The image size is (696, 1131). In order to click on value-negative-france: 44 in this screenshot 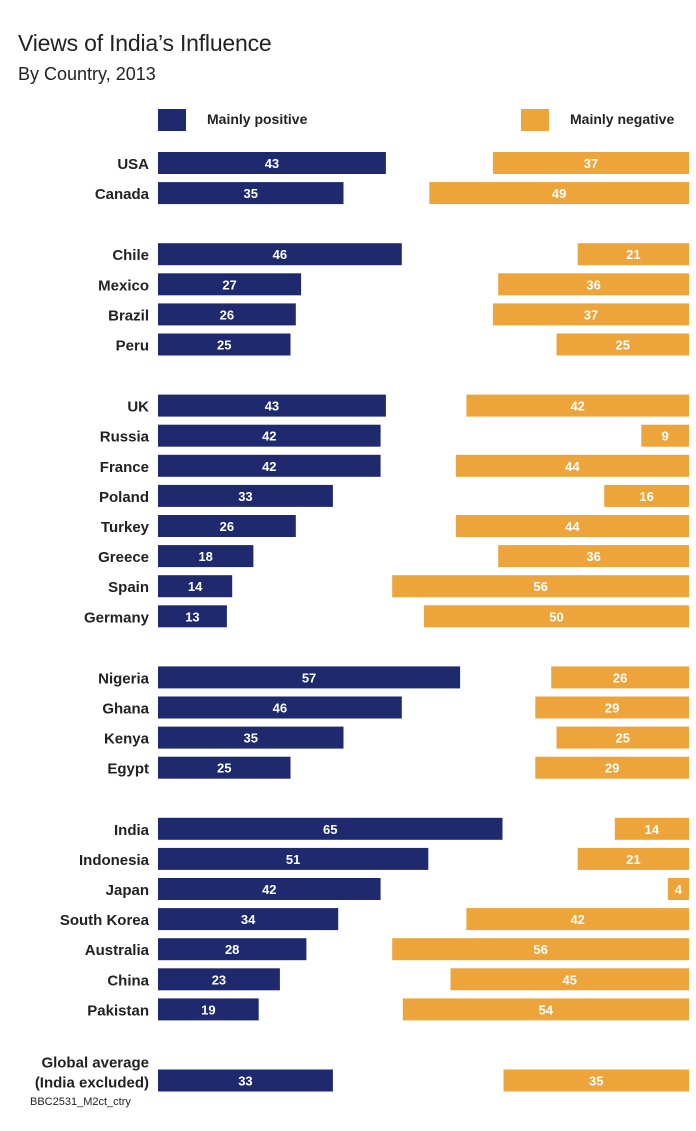, I will do `click(572, 466)`.